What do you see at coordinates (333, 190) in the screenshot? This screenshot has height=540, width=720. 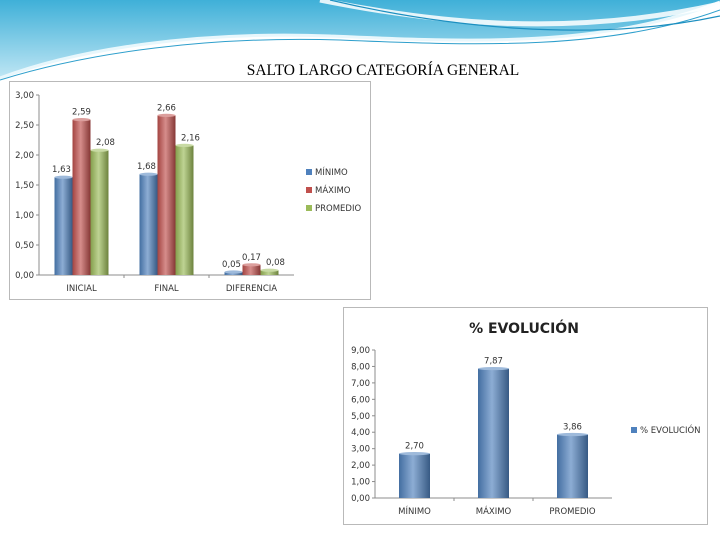 I see `legend-label: MÁXIMO` at bounding box center [333, 190].